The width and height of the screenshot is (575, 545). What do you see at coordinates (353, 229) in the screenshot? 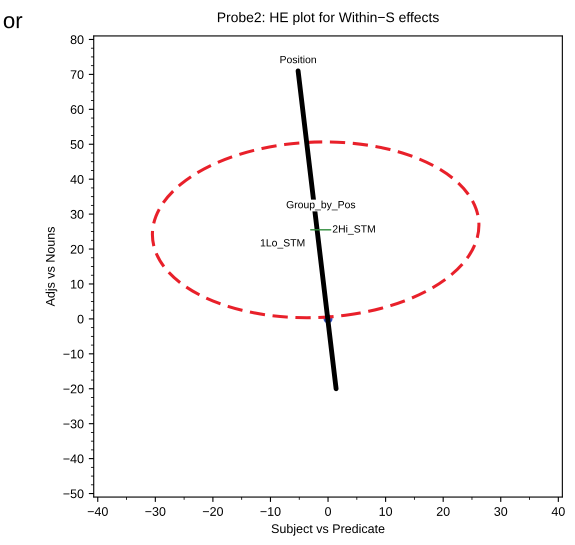
I see `annotation: 2Hi_STM` at bounding box center [353, 229].